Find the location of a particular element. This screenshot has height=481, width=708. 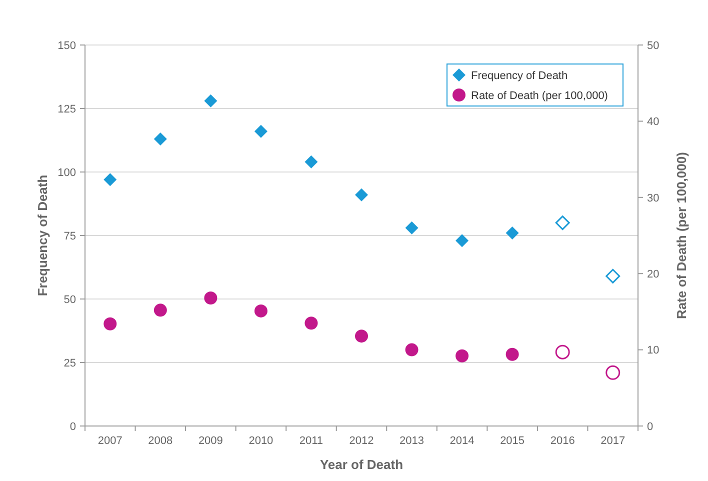

legend-label: Rate of Death (per 100,000) is located at coordinates (539, 96).